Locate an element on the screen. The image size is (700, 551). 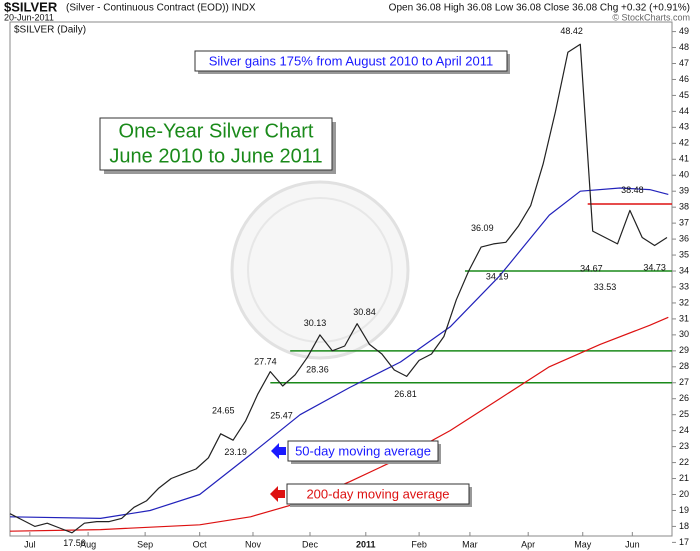
ma50-label: 50-day moving average is located at coordinates (363, 450).